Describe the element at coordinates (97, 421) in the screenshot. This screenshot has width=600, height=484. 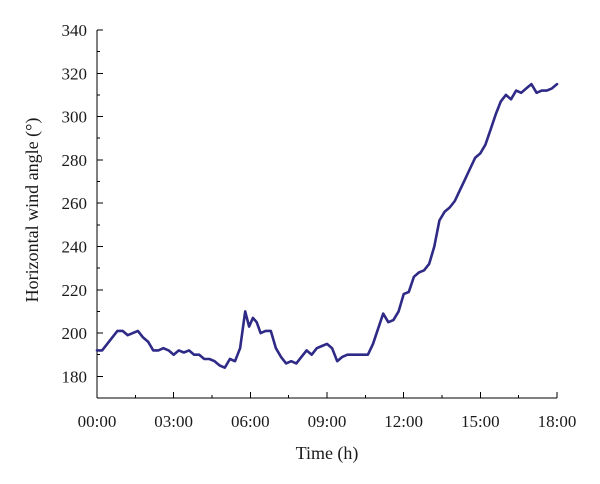
I see `x-tick-label: 00:00` at that location.